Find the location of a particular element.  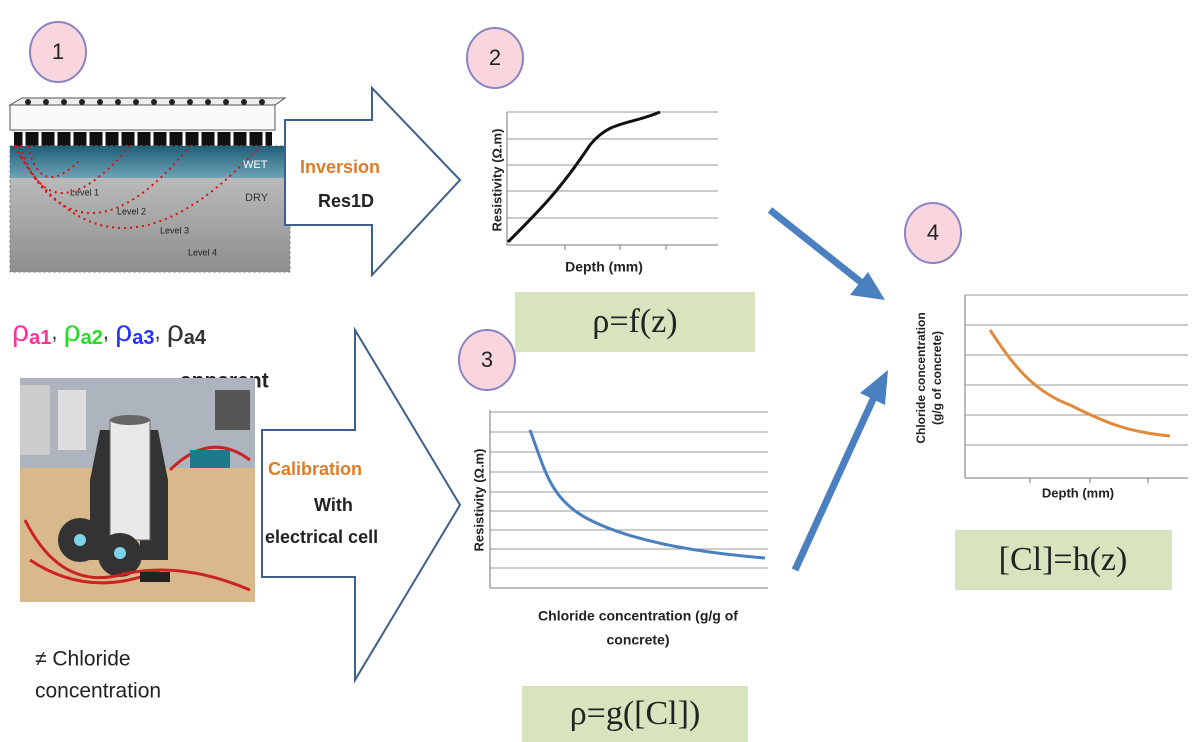

flow-arrows is located at coordinates (827, 389).